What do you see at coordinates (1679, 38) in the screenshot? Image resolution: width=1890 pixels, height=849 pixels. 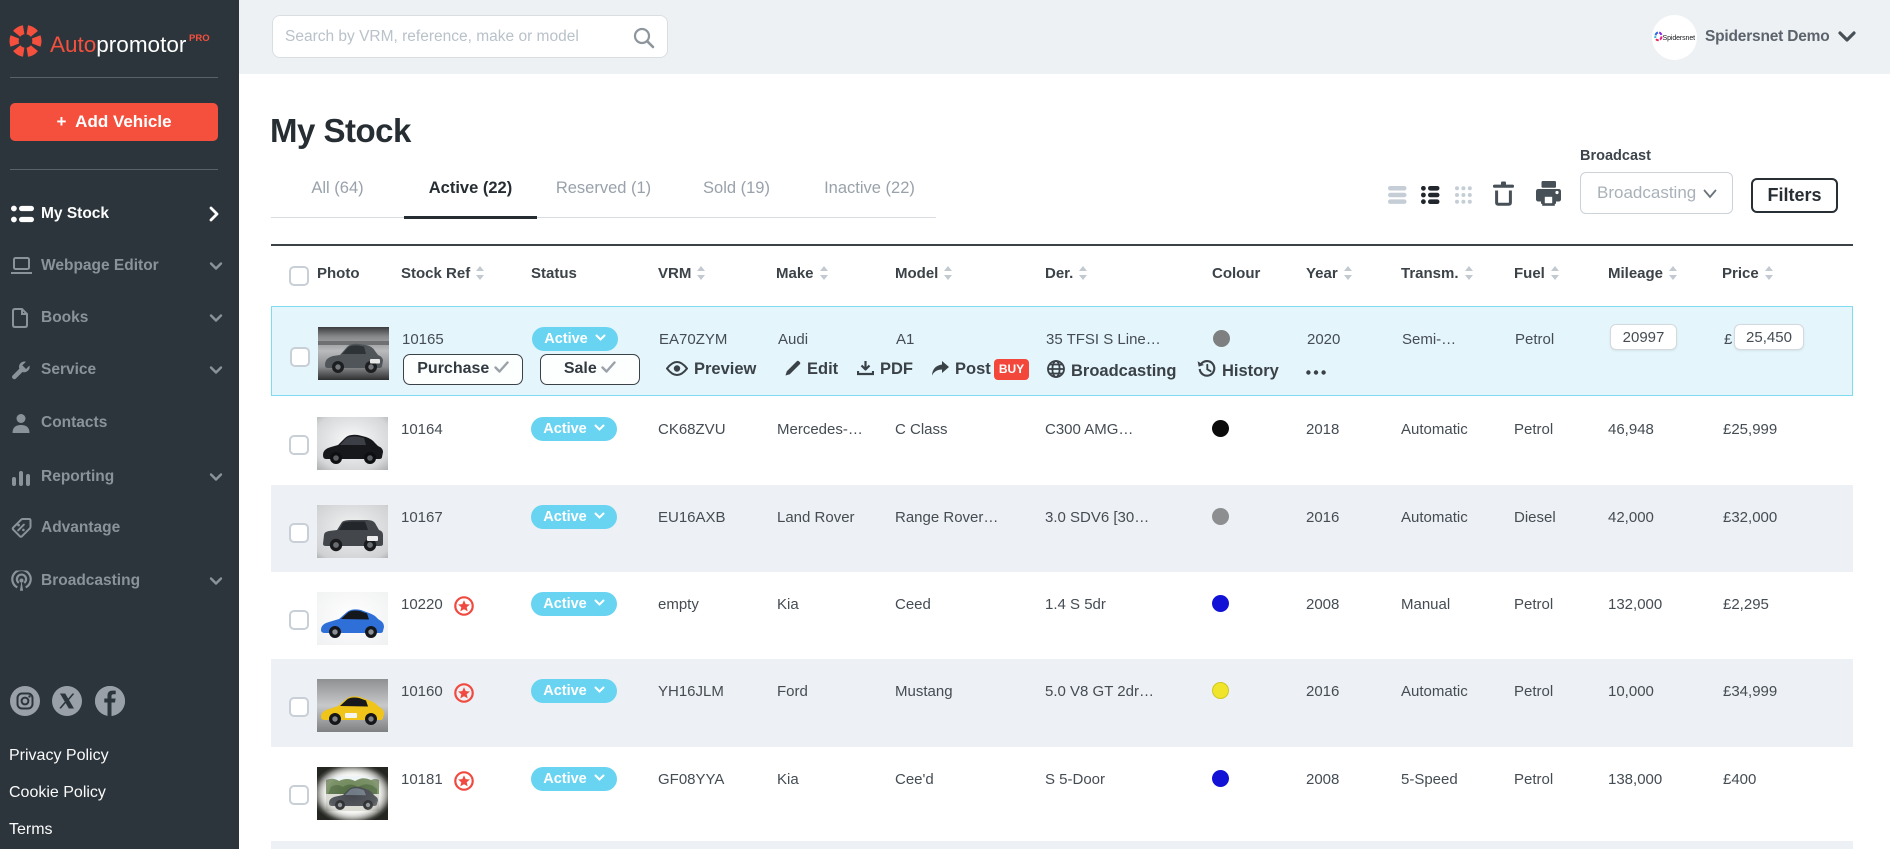 I see `svg-text: Spidersnet` at bounding box center [1679, 38].